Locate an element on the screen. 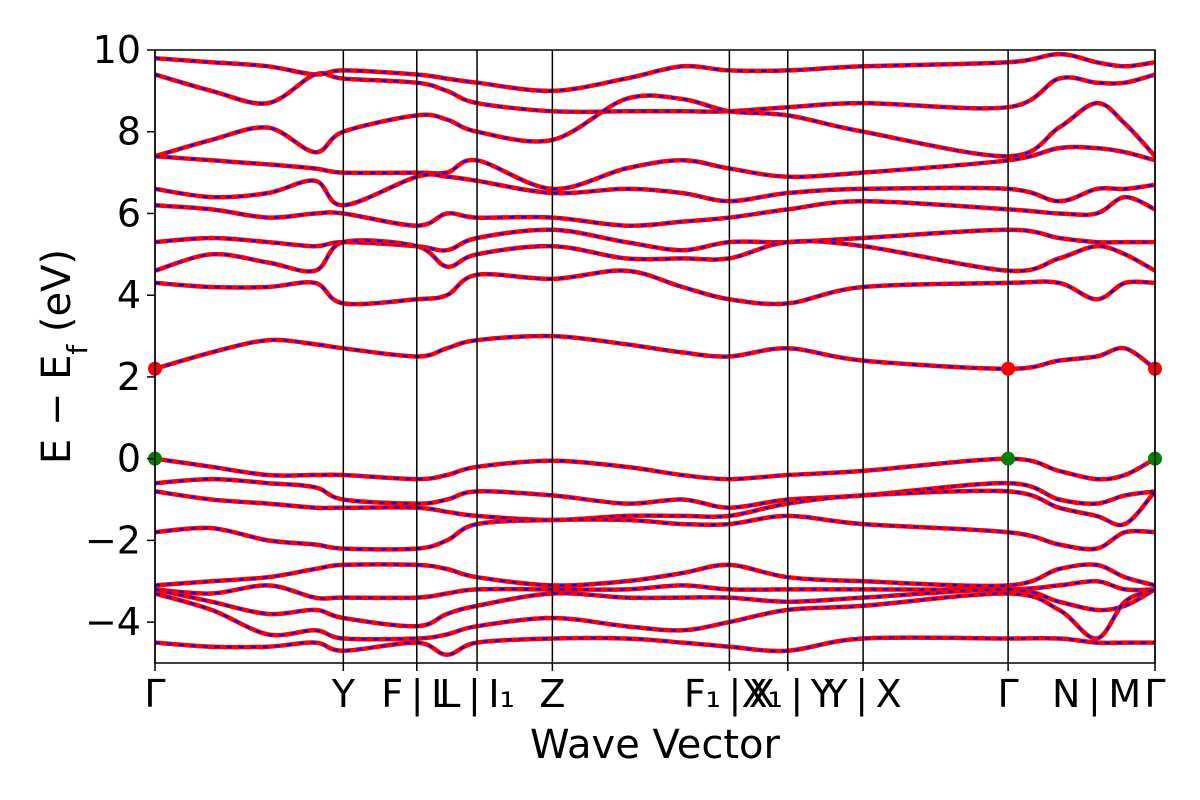  x-tick-label: F₁ | X is located at coordinates (729, 694).